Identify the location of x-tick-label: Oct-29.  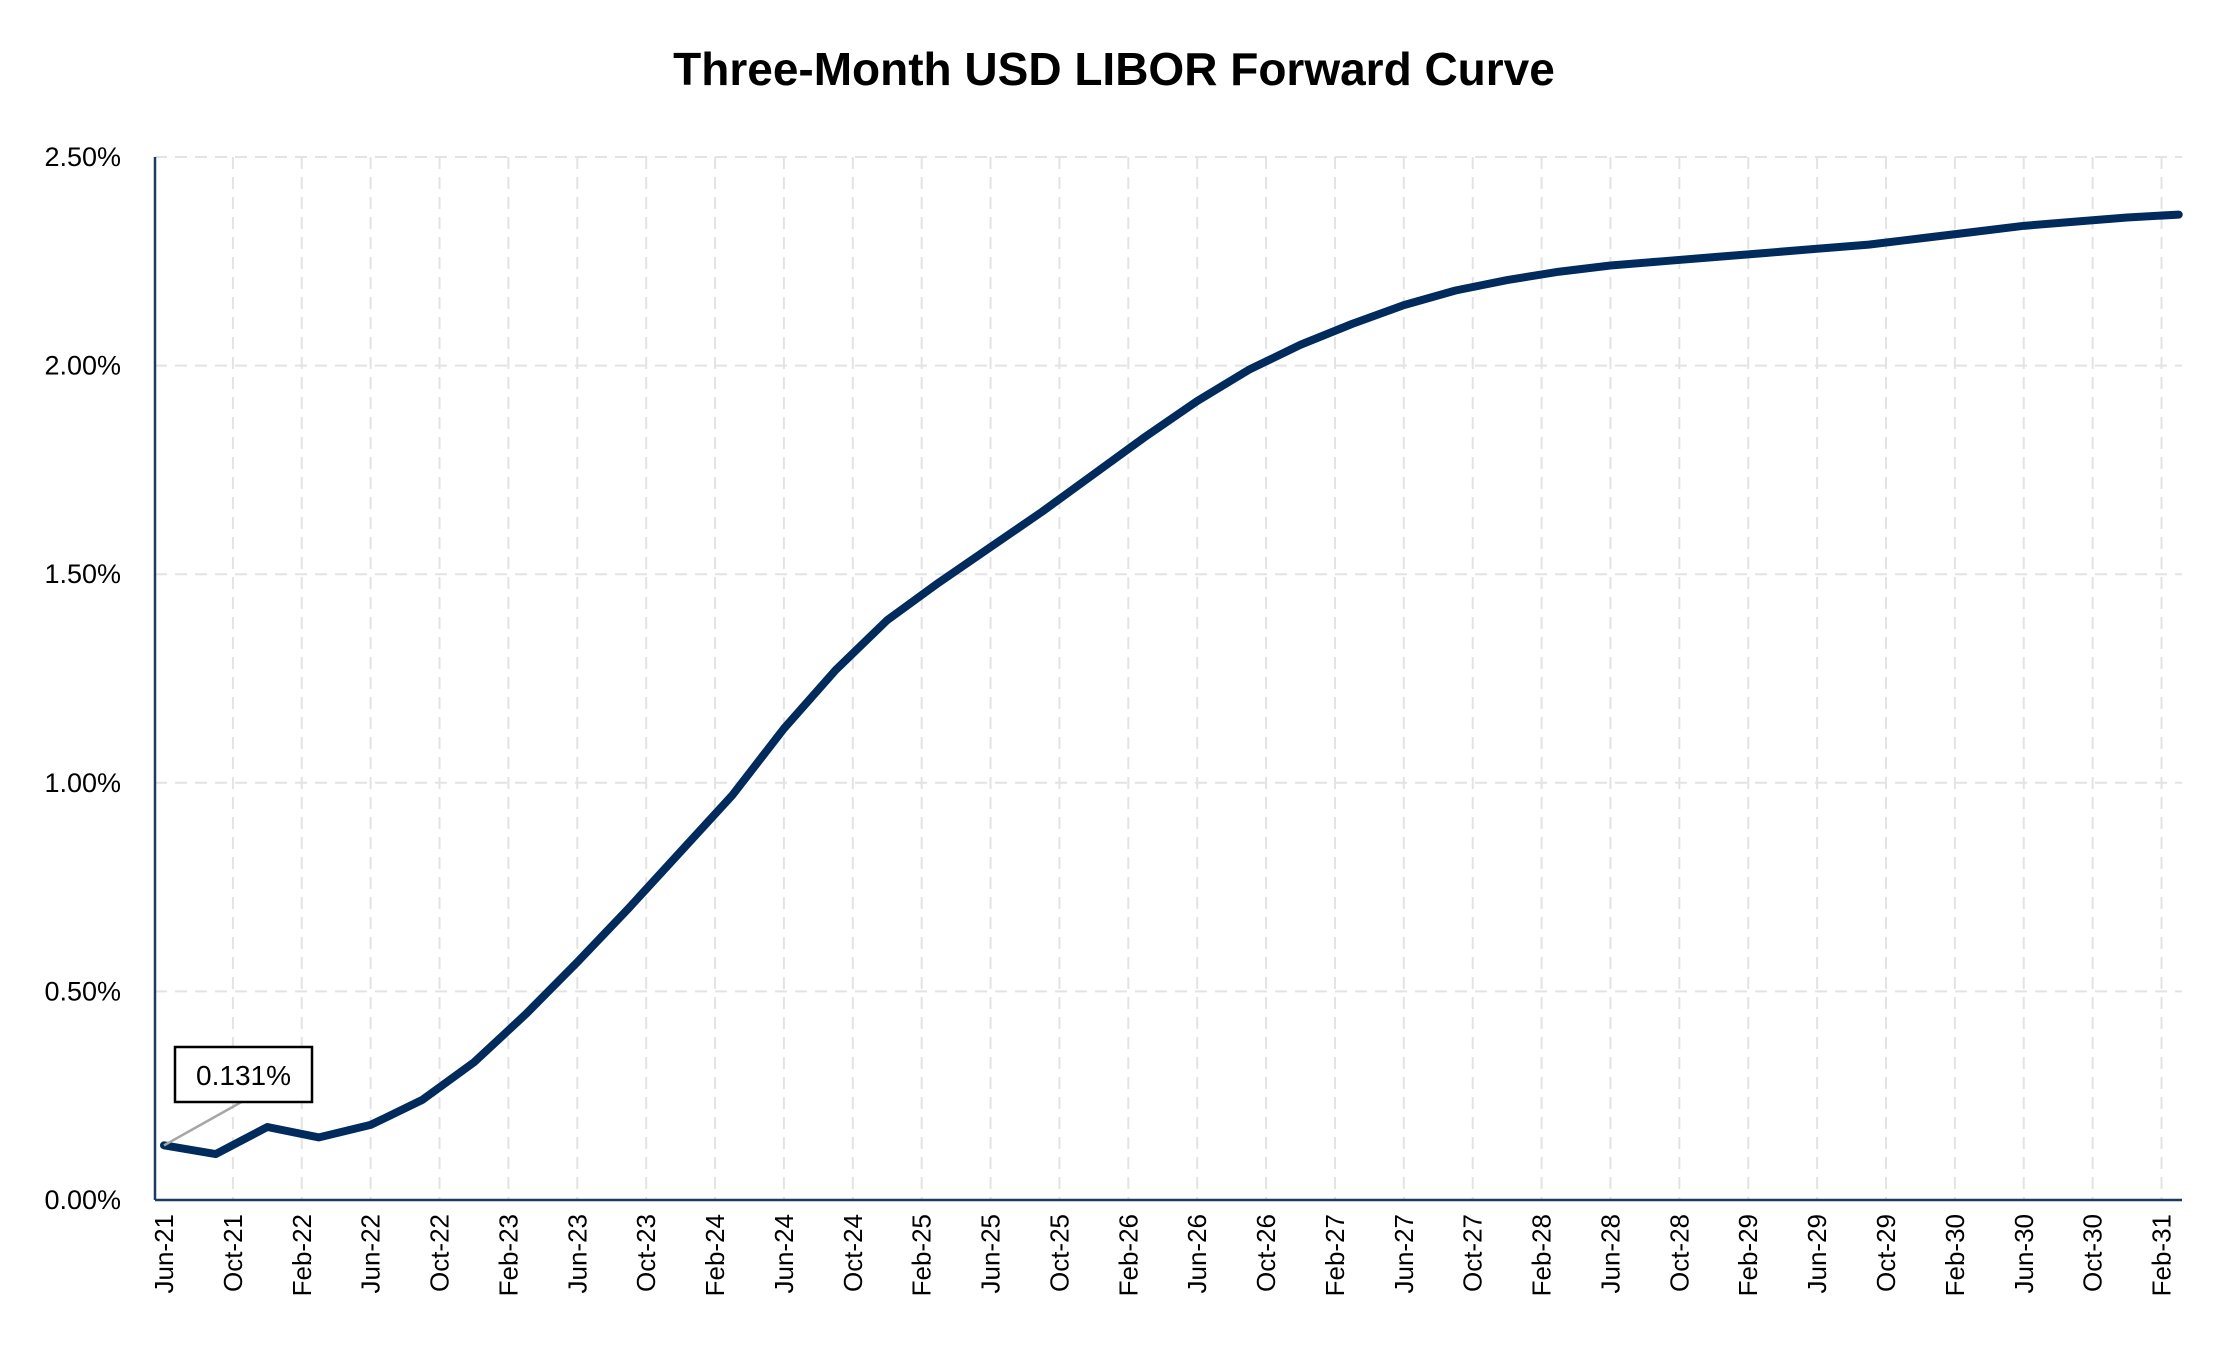
(1886, 1253).